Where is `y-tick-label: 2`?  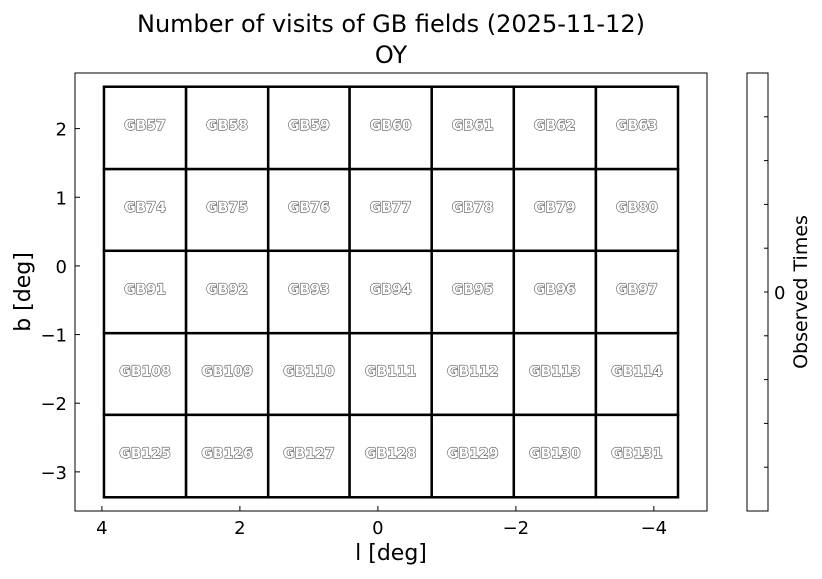
y-tick-label: 2 is located at coordinates (61, 130).